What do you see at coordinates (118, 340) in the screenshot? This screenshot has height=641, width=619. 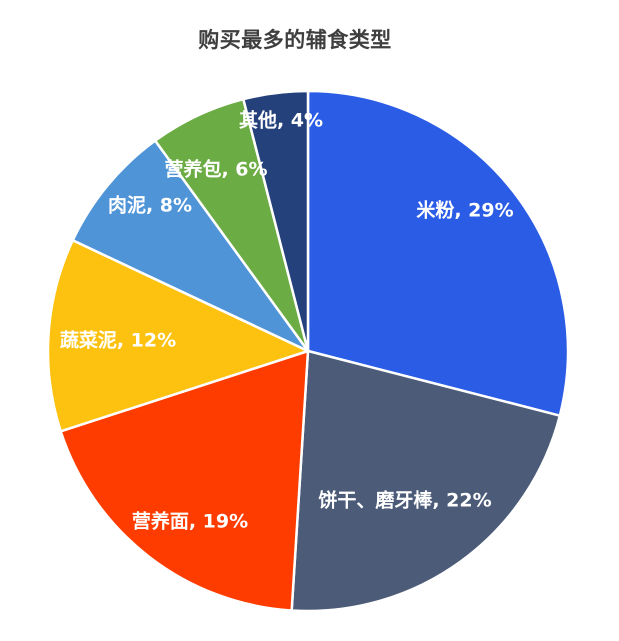 I see `slice-label-3: 蔬菜泥, 12%` at bounding box center [118, 340].